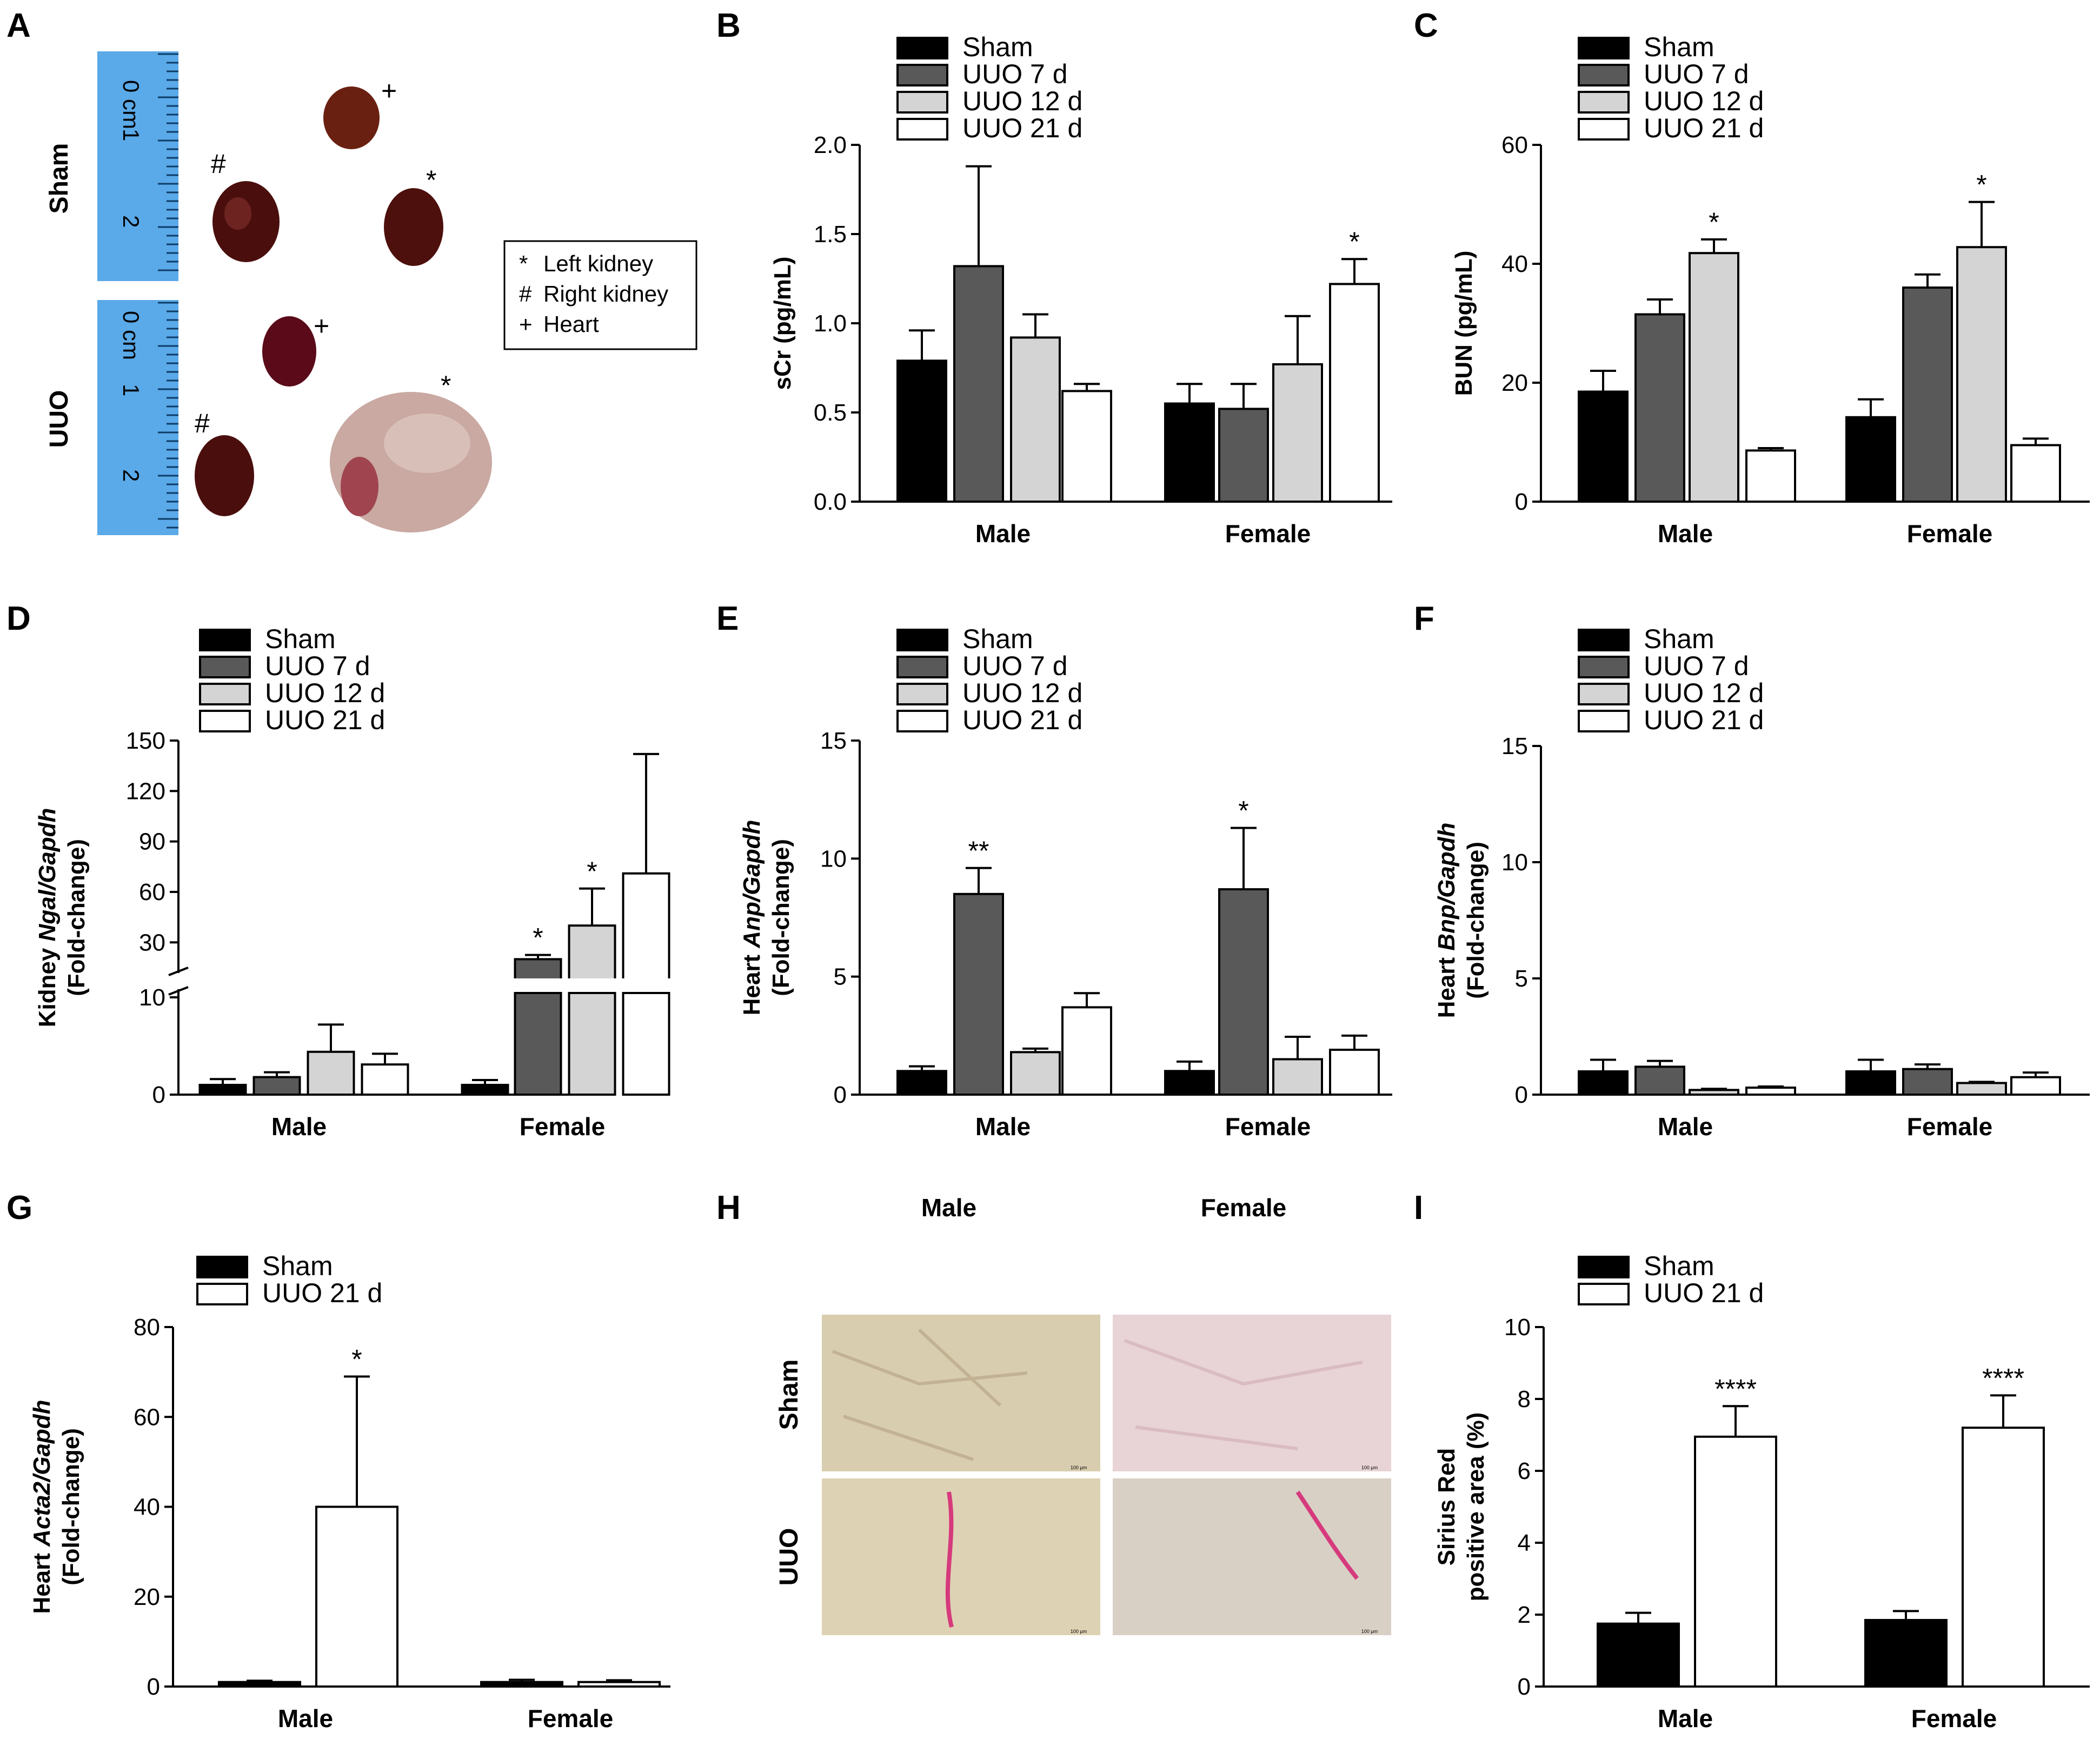 The width and height of the screenshot is (2100, 1746). What do you see at coordinates (427, 444) in the screenshot?
I see `hydronephrosis-highlight` at bounding box center [427, 444].